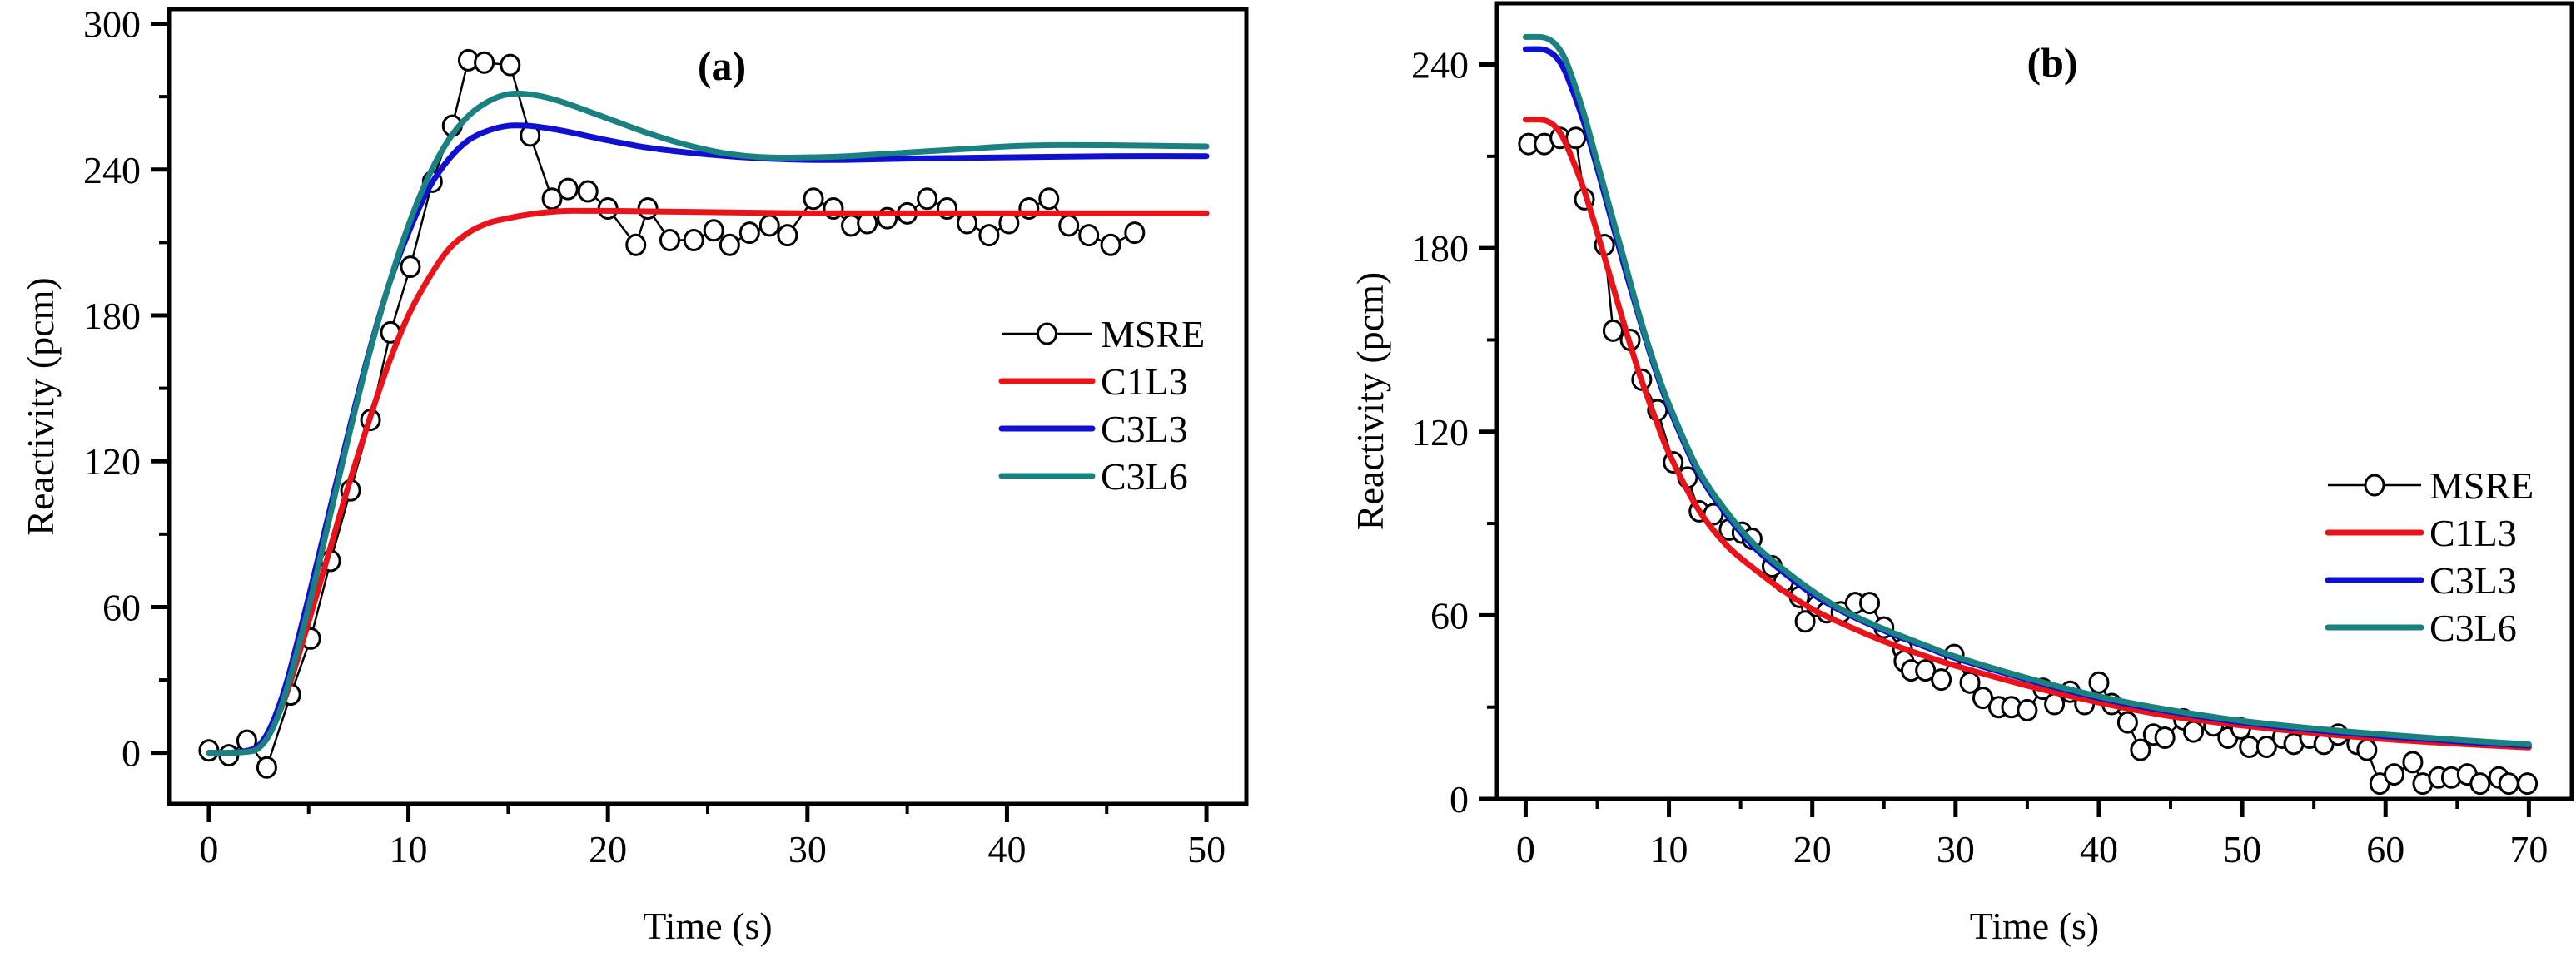  What do you see at coordinates (1669, 849) in the screenshot?
I see `x-tick-label: 10` at bounding box center [1669, 849].